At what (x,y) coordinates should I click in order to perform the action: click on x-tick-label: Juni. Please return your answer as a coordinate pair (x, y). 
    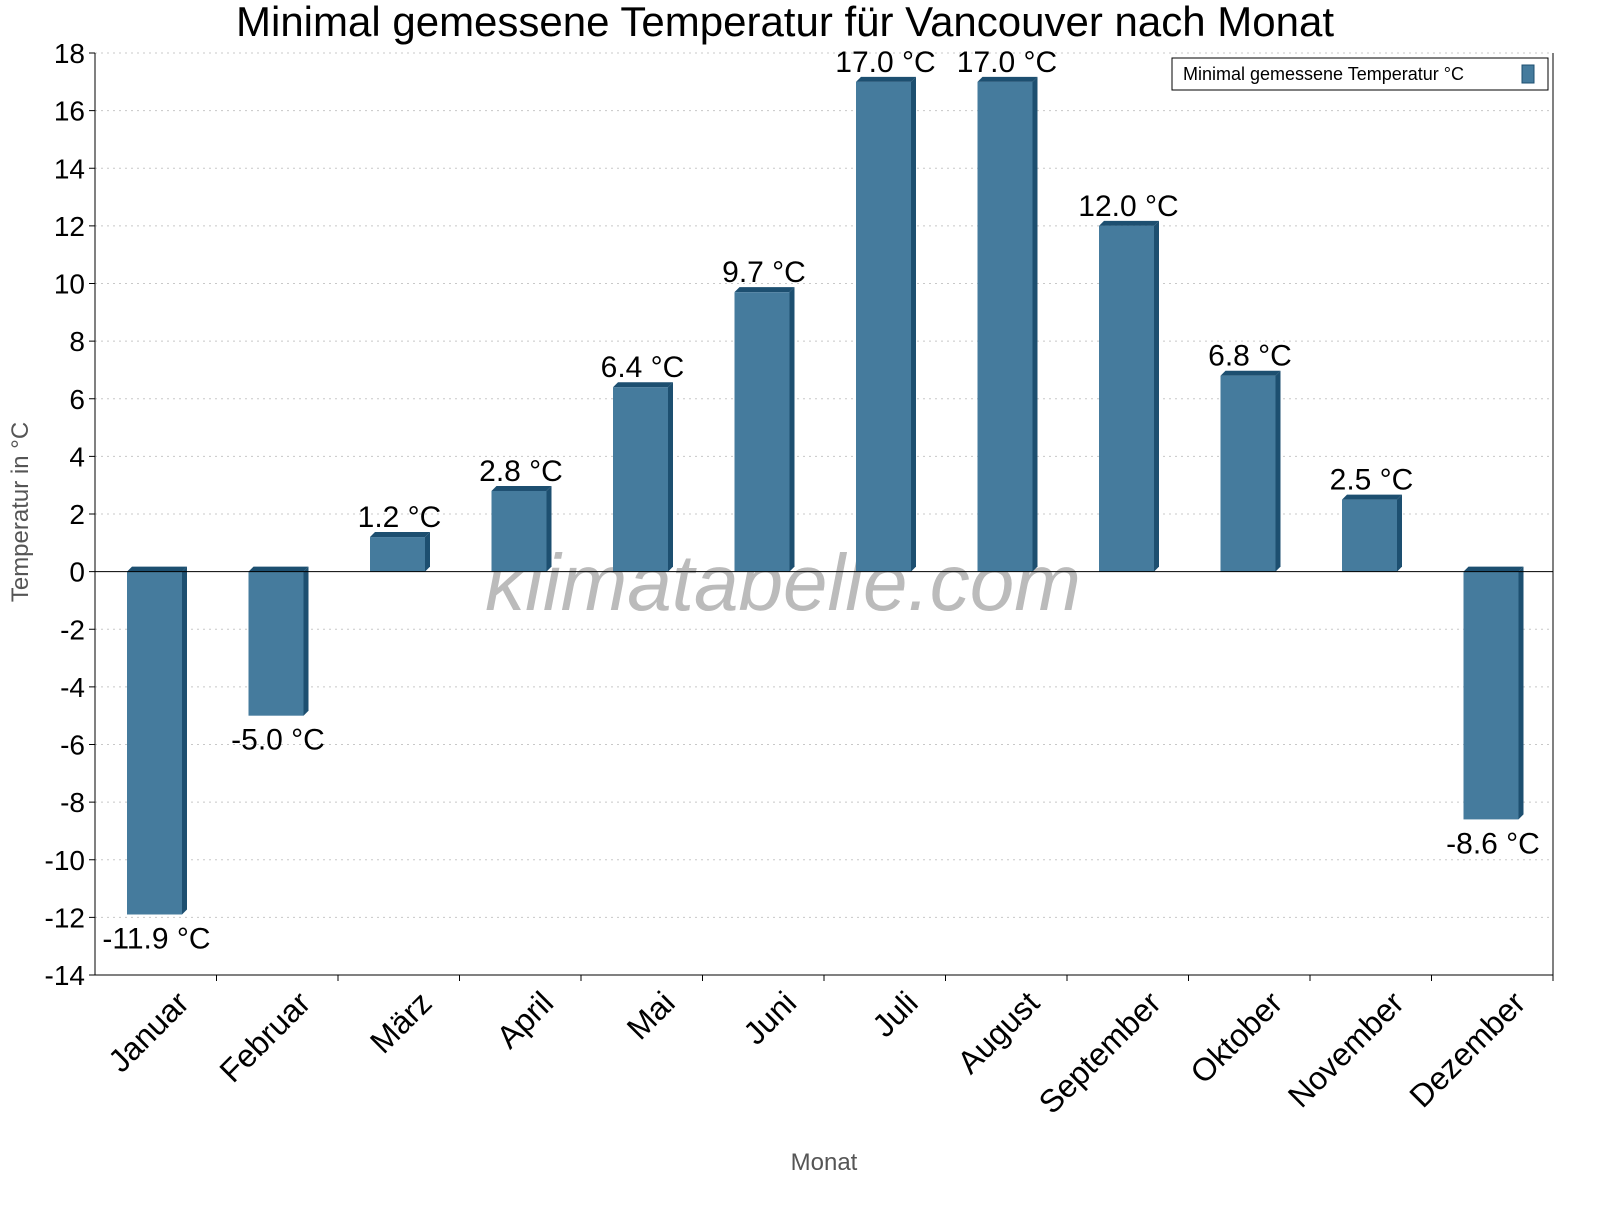
    Looking at the image, I should click on (769, 1017).